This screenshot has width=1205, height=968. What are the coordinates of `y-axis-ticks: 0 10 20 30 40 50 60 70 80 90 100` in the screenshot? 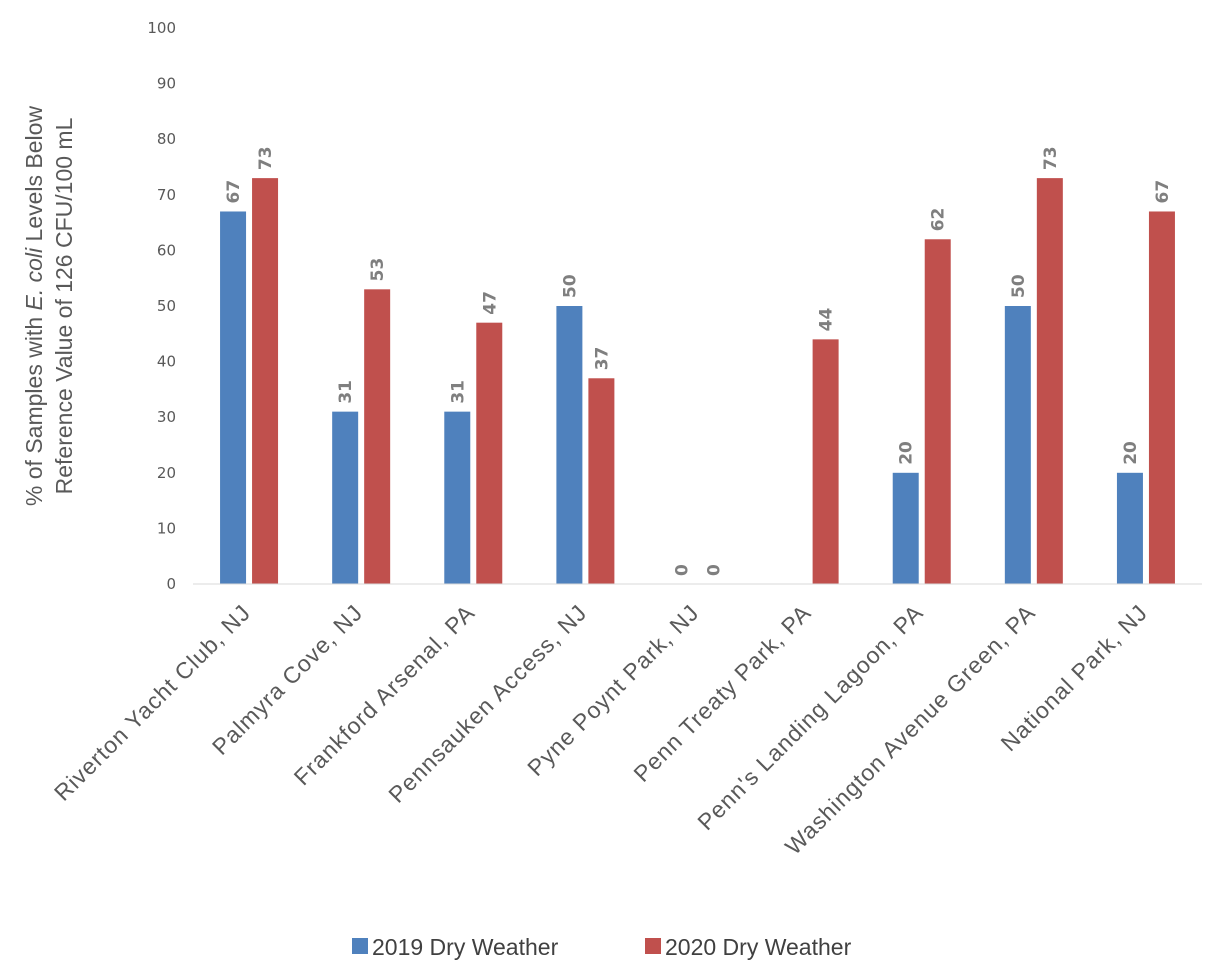 It's located at (161, 306).